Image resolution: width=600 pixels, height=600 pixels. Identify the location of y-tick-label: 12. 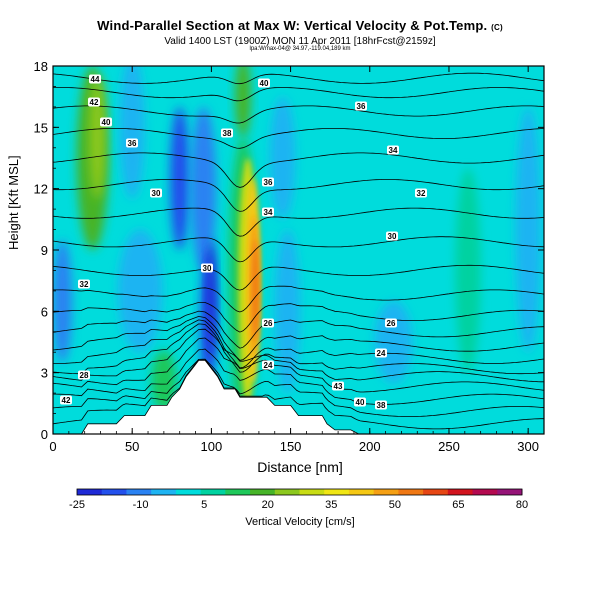
(41, 189).